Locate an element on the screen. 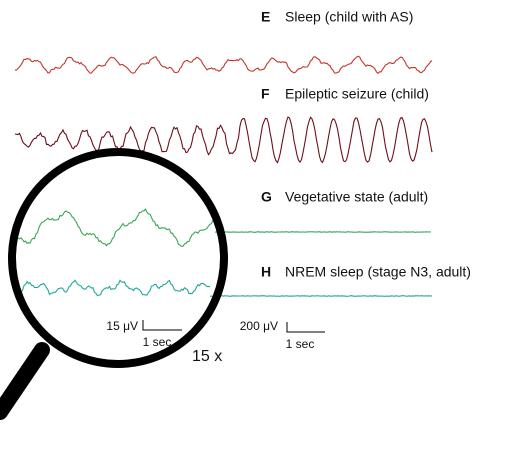  panel-label: Sleep (child with AS) is located at coordinates (349, 17).